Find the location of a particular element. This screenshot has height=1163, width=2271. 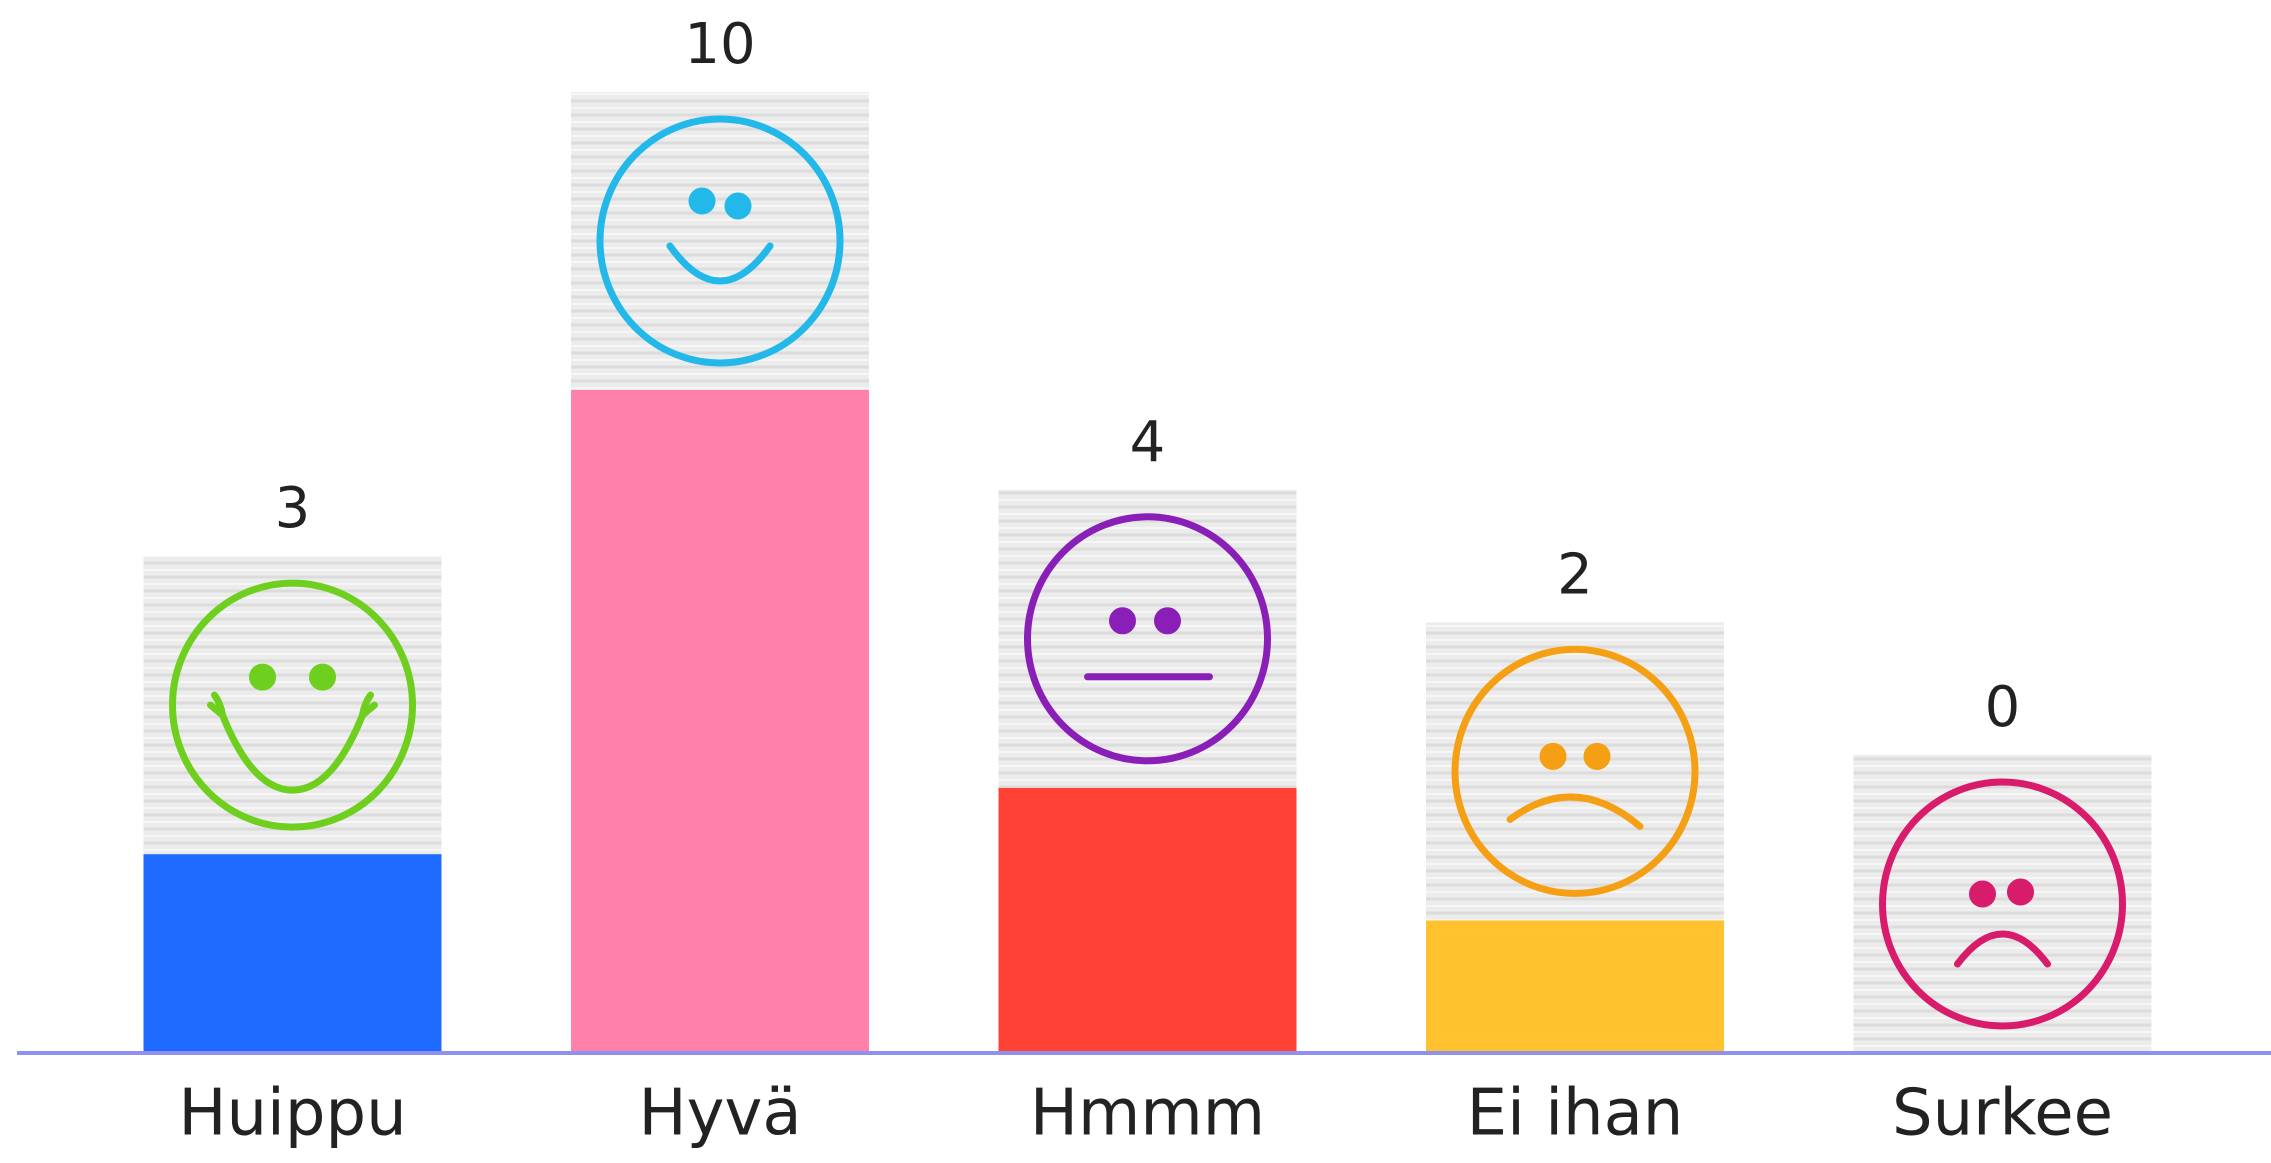

value-label: 0 is located at coordinates (2003, 707).